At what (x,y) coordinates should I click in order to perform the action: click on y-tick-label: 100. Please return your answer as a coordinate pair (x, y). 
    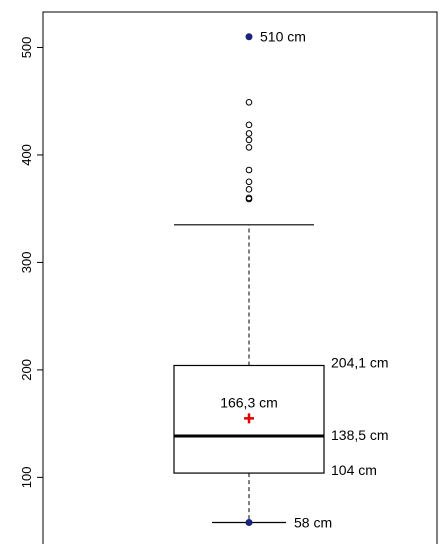
    Looking at the image, I should click on (26, 478).